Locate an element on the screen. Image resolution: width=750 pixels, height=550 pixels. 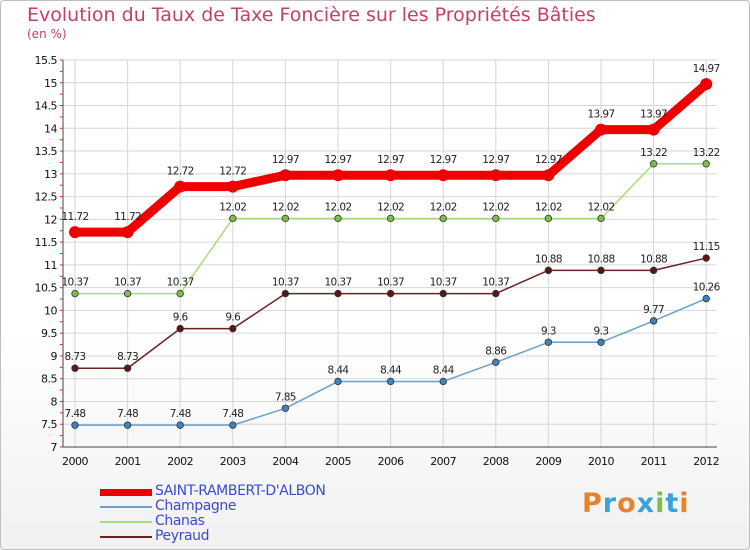
x-tick-label: 2002 is located at coordinates (180, 461).